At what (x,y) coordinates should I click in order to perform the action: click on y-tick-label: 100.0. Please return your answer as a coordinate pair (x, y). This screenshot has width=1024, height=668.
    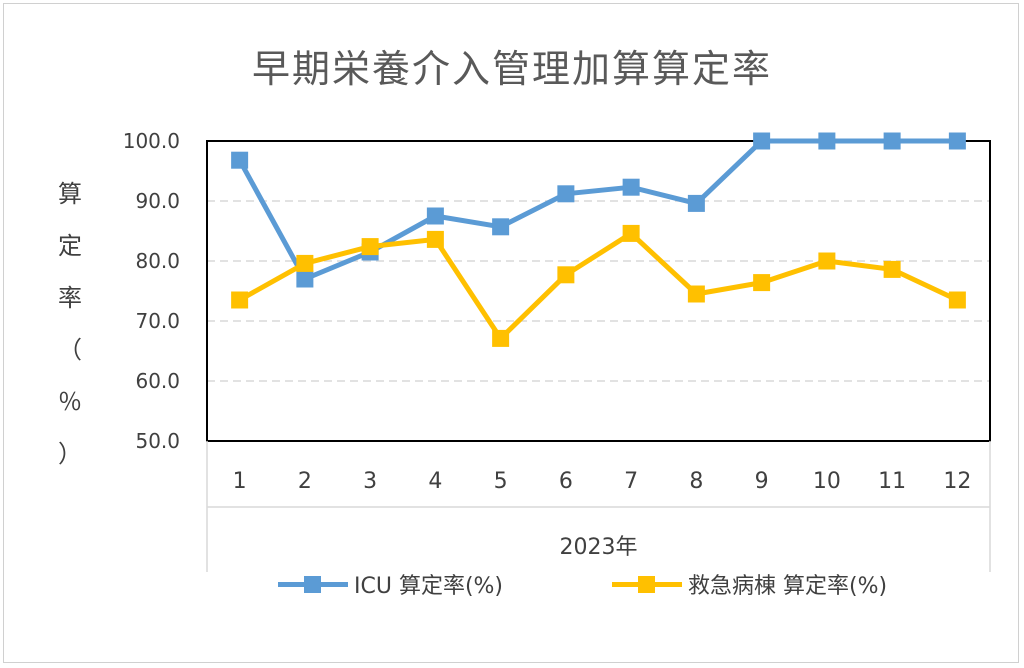
    Looking at the image, I should click on (151, 141).